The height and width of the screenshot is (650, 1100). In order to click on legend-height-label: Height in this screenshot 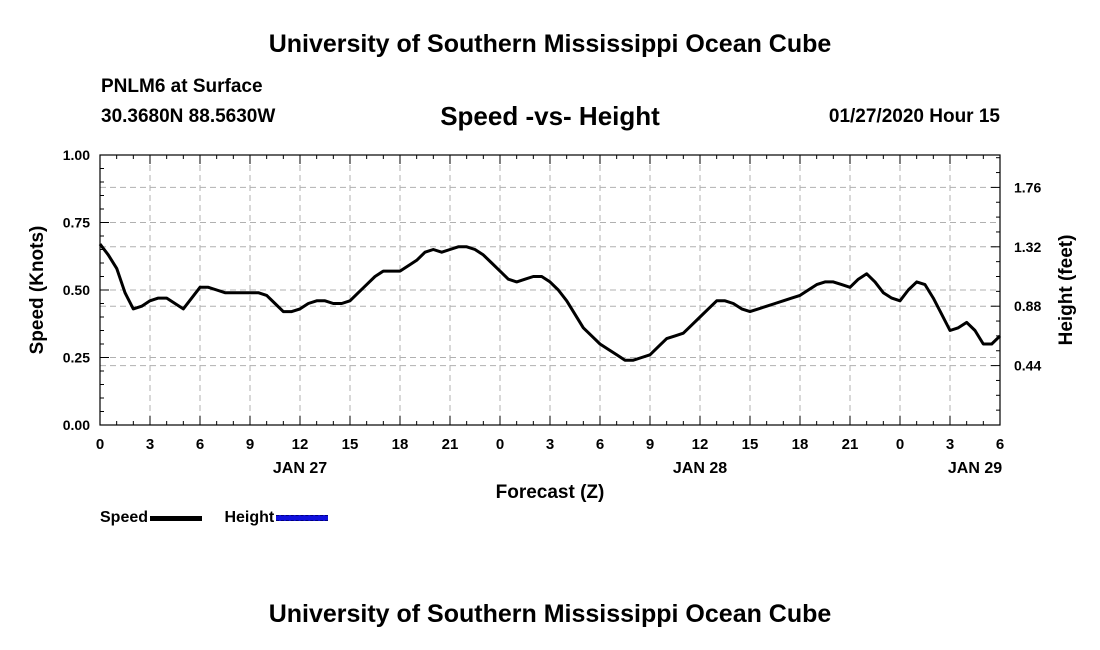, I will do `click(249, 517)`.